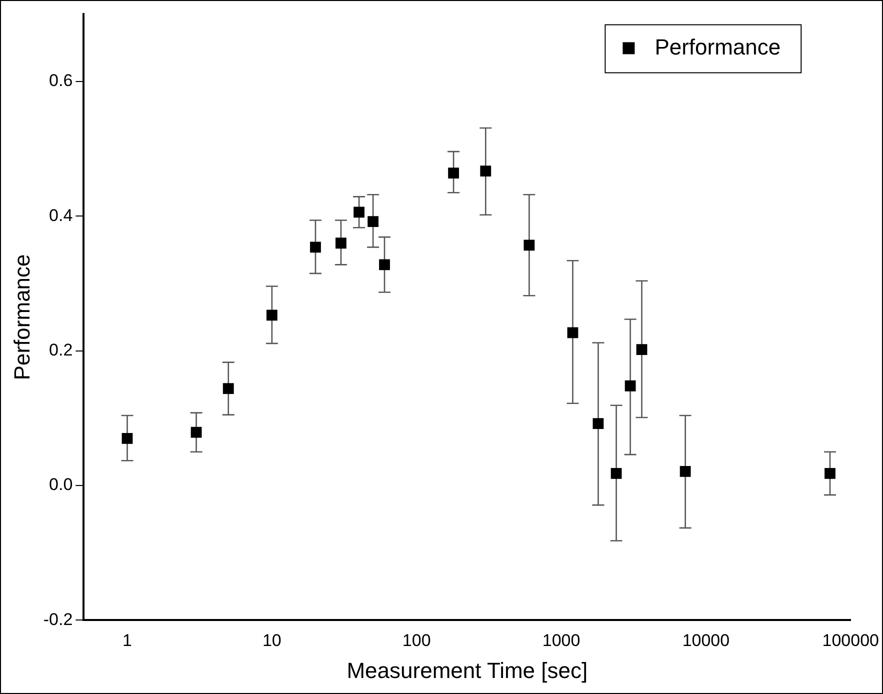 The width and height of the screenshot is (883, 694). What do you see at coordinates (272, 640) in the screenshot?
I see `x-tick-label: 10` at bounding box center [272, 640].